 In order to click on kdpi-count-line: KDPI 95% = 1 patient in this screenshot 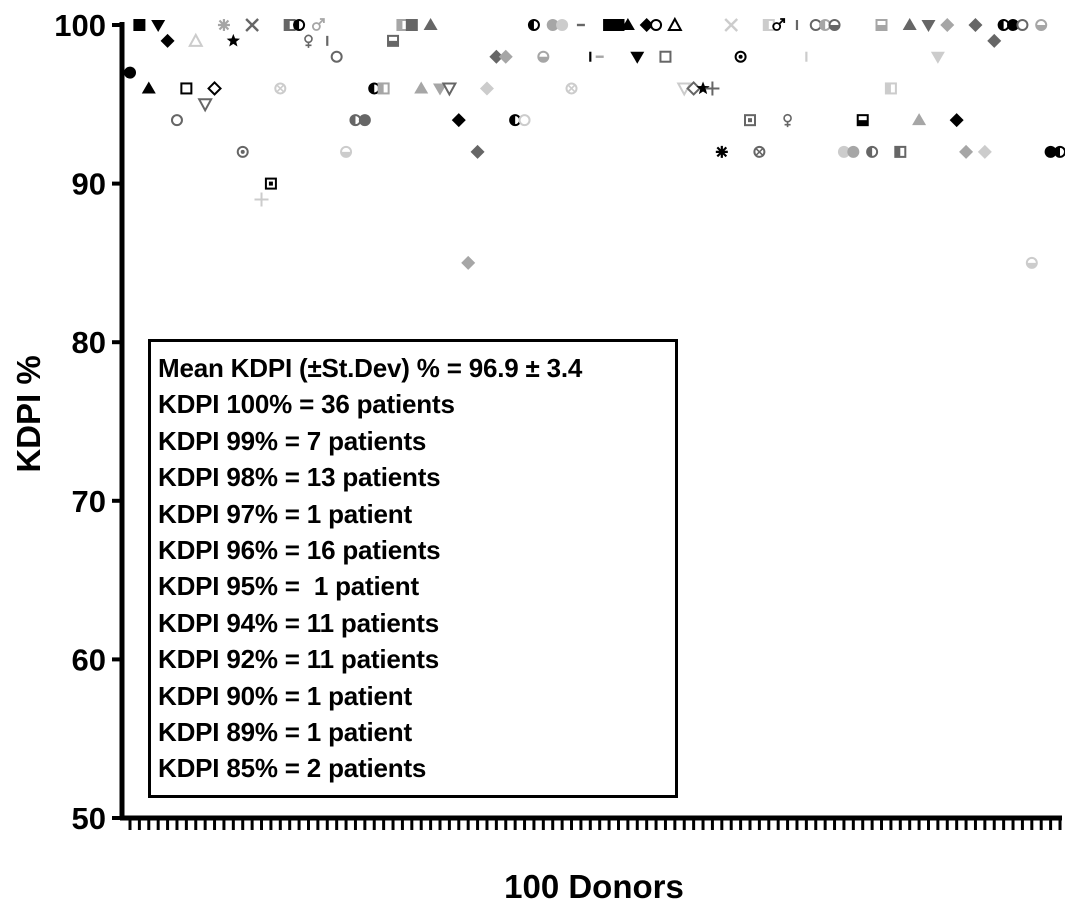, I will do `click(288, 586)`.